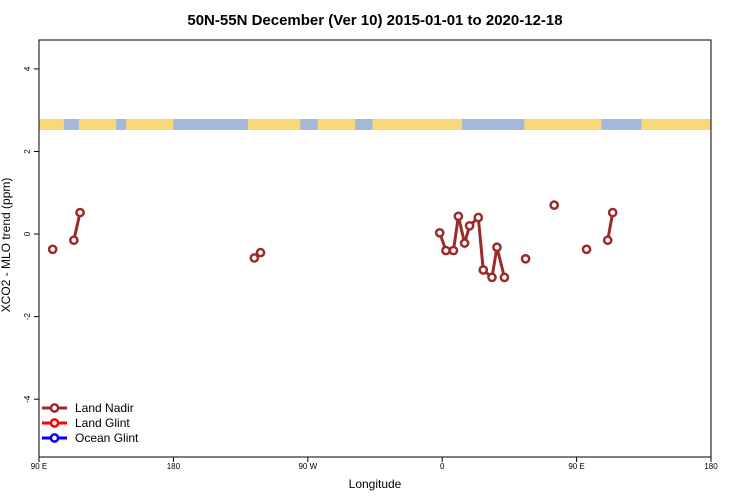  I want to click on x-tick-label: 90 W, so click(307, 466).